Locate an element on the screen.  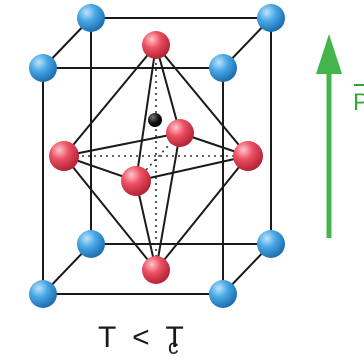
oxygen-atom-bottom is located at coordinates (156, 270).